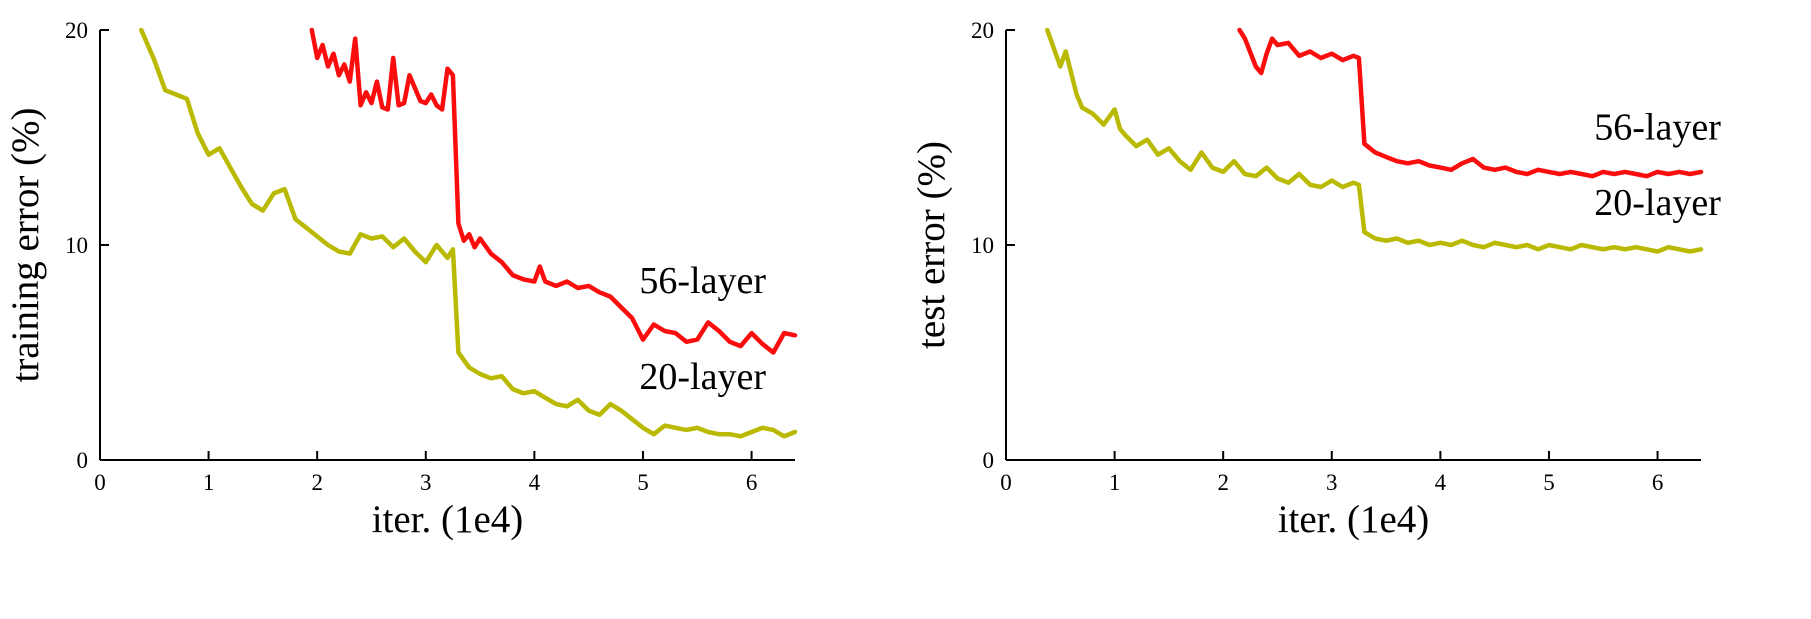  I want to click on y-axis-label: training error (%), so click(25, 244).